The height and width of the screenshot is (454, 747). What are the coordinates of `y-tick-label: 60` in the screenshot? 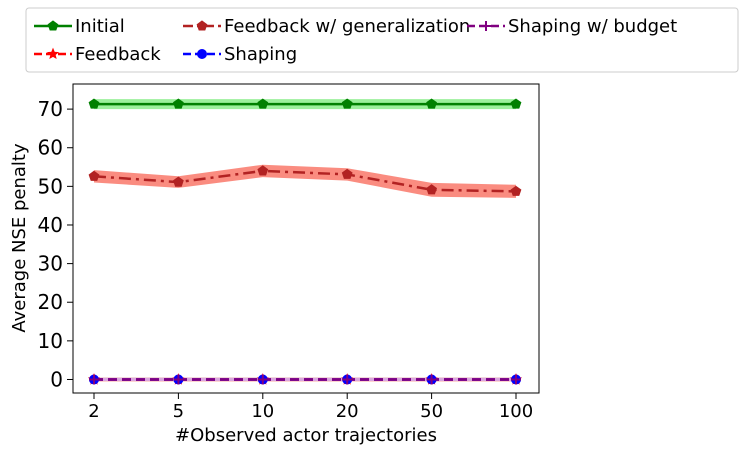 It's located at (50, 148).